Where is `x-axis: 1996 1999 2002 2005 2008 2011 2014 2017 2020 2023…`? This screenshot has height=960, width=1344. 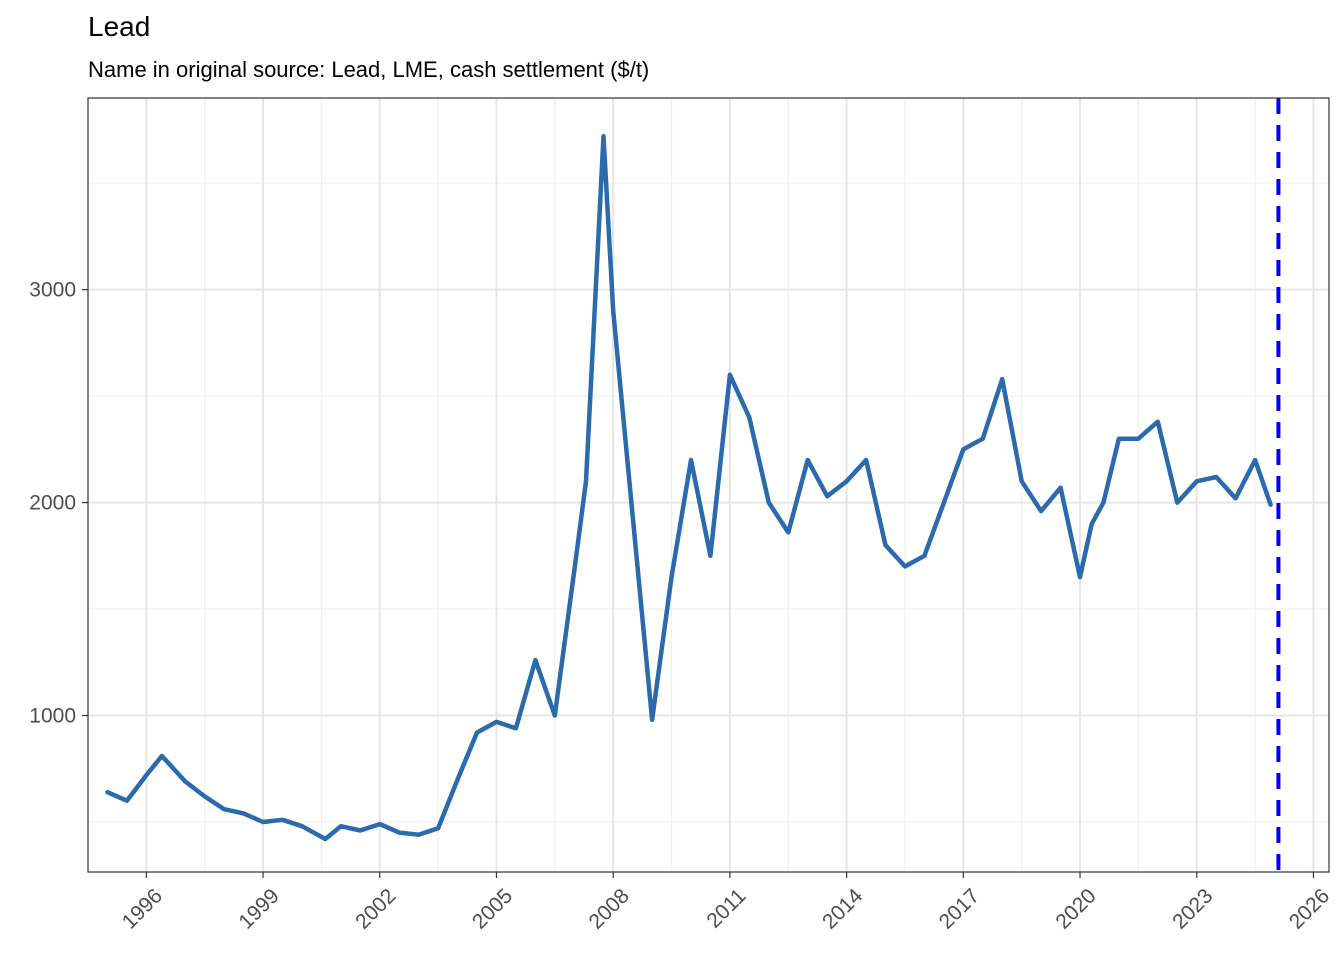 x-axis: 1996 1999 2002 2005 2008 2011 2014 2017 2020 2023… is located at coordinates (726, 903).